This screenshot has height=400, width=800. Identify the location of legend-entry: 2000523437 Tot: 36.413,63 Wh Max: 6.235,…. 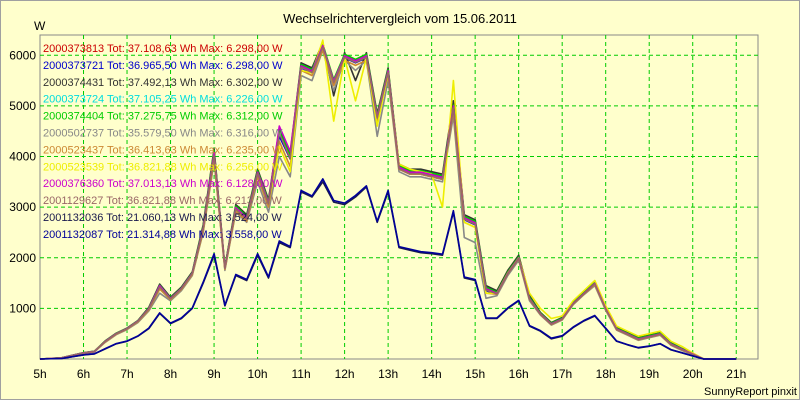
(163, 150).